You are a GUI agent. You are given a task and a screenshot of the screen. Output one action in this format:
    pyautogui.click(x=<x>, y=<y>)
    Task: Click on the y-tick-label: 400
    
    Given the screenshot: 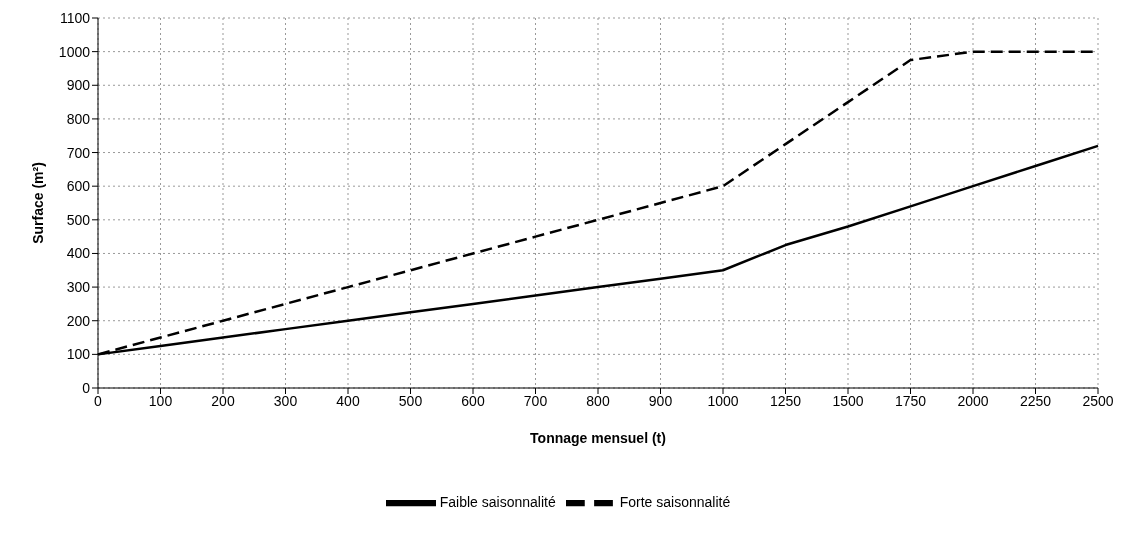 What is the action you would take?
    pyautogui.click(x=78, y=253)
    